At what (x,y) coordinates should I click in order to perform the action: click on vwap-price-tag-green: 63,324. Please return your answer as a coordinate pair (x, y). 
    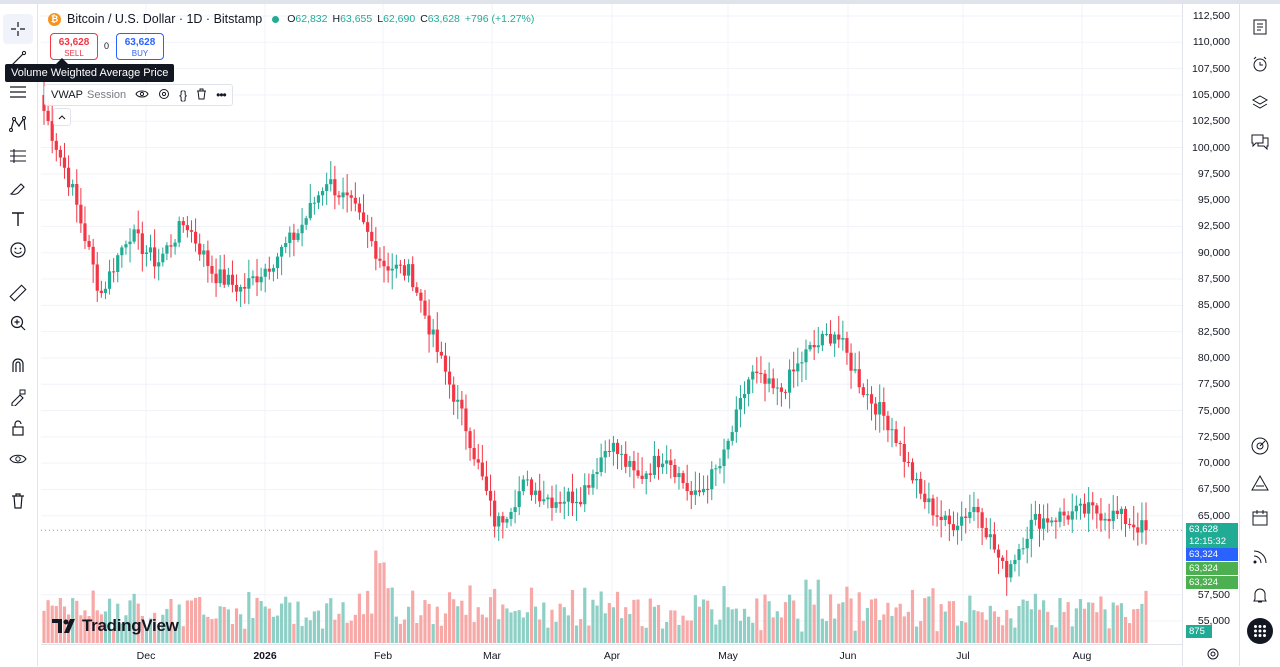
    Looking at the image, I should click on (1212, 582).